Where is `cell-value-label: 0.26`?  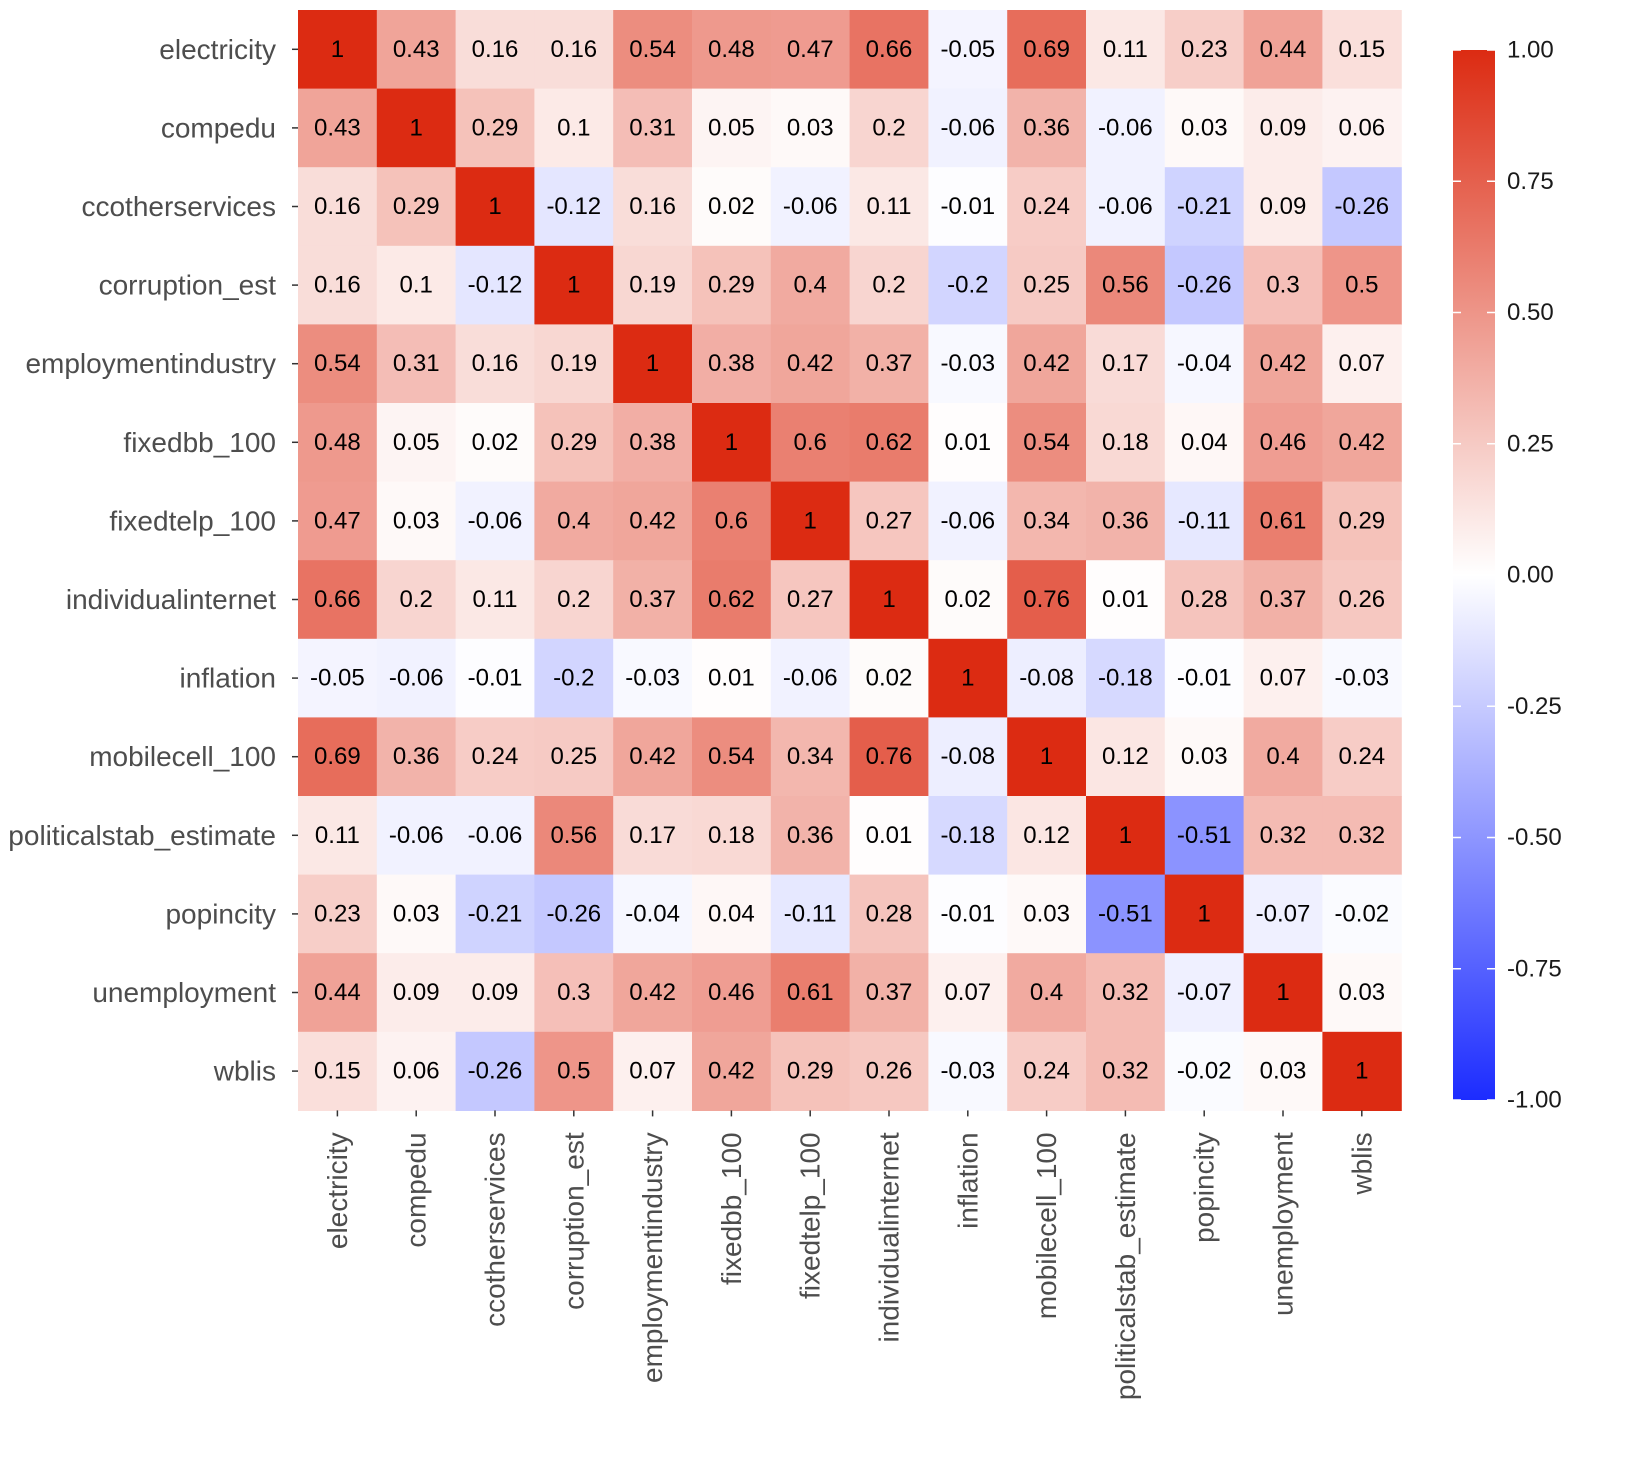 cell-value-label: 0.26 is located at coordinates (889, 1071).